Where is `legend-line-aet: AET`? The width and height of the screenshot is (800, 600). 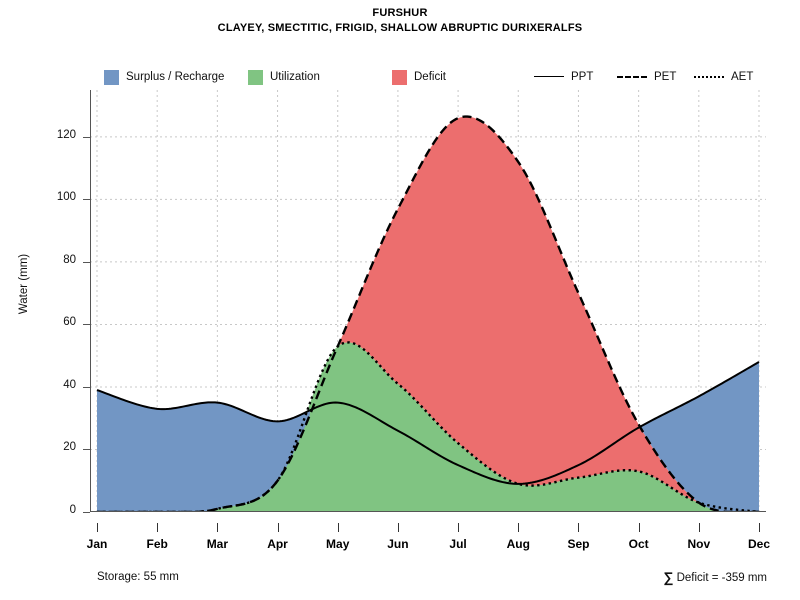
legend-line-aet: AET is located at coordinates (723, 77).